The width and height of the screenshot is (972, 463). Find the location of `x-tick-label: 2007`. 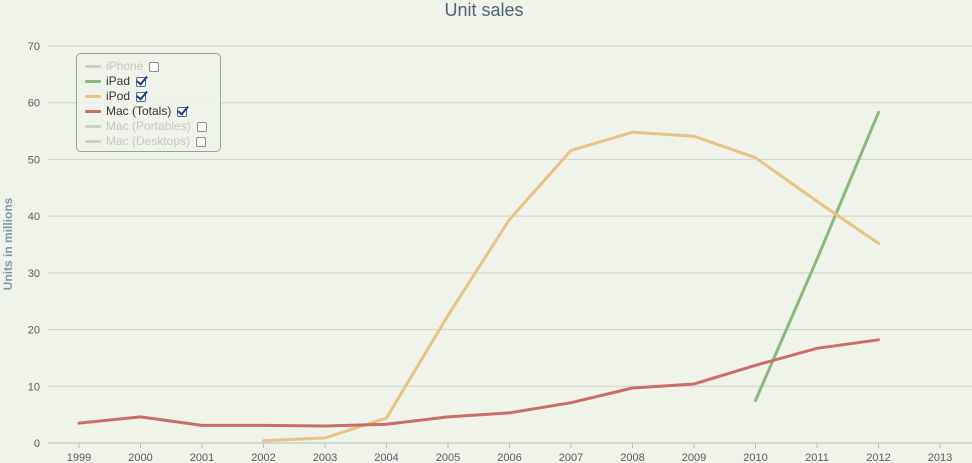

x-tick-label: 2007 is located at coordinates (571, 457).